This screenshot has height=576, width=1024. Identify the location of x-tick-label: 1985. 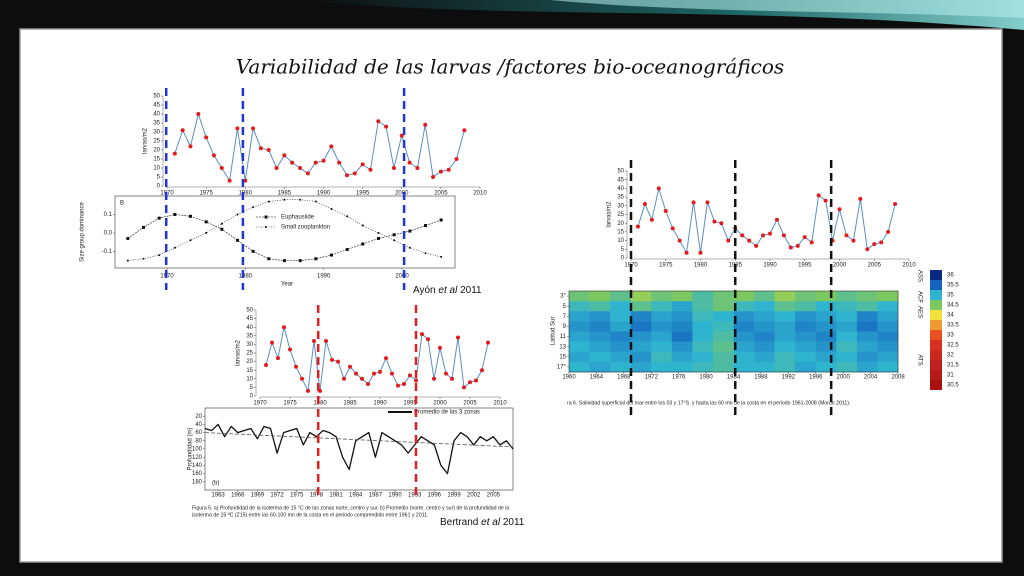
(285, 194).